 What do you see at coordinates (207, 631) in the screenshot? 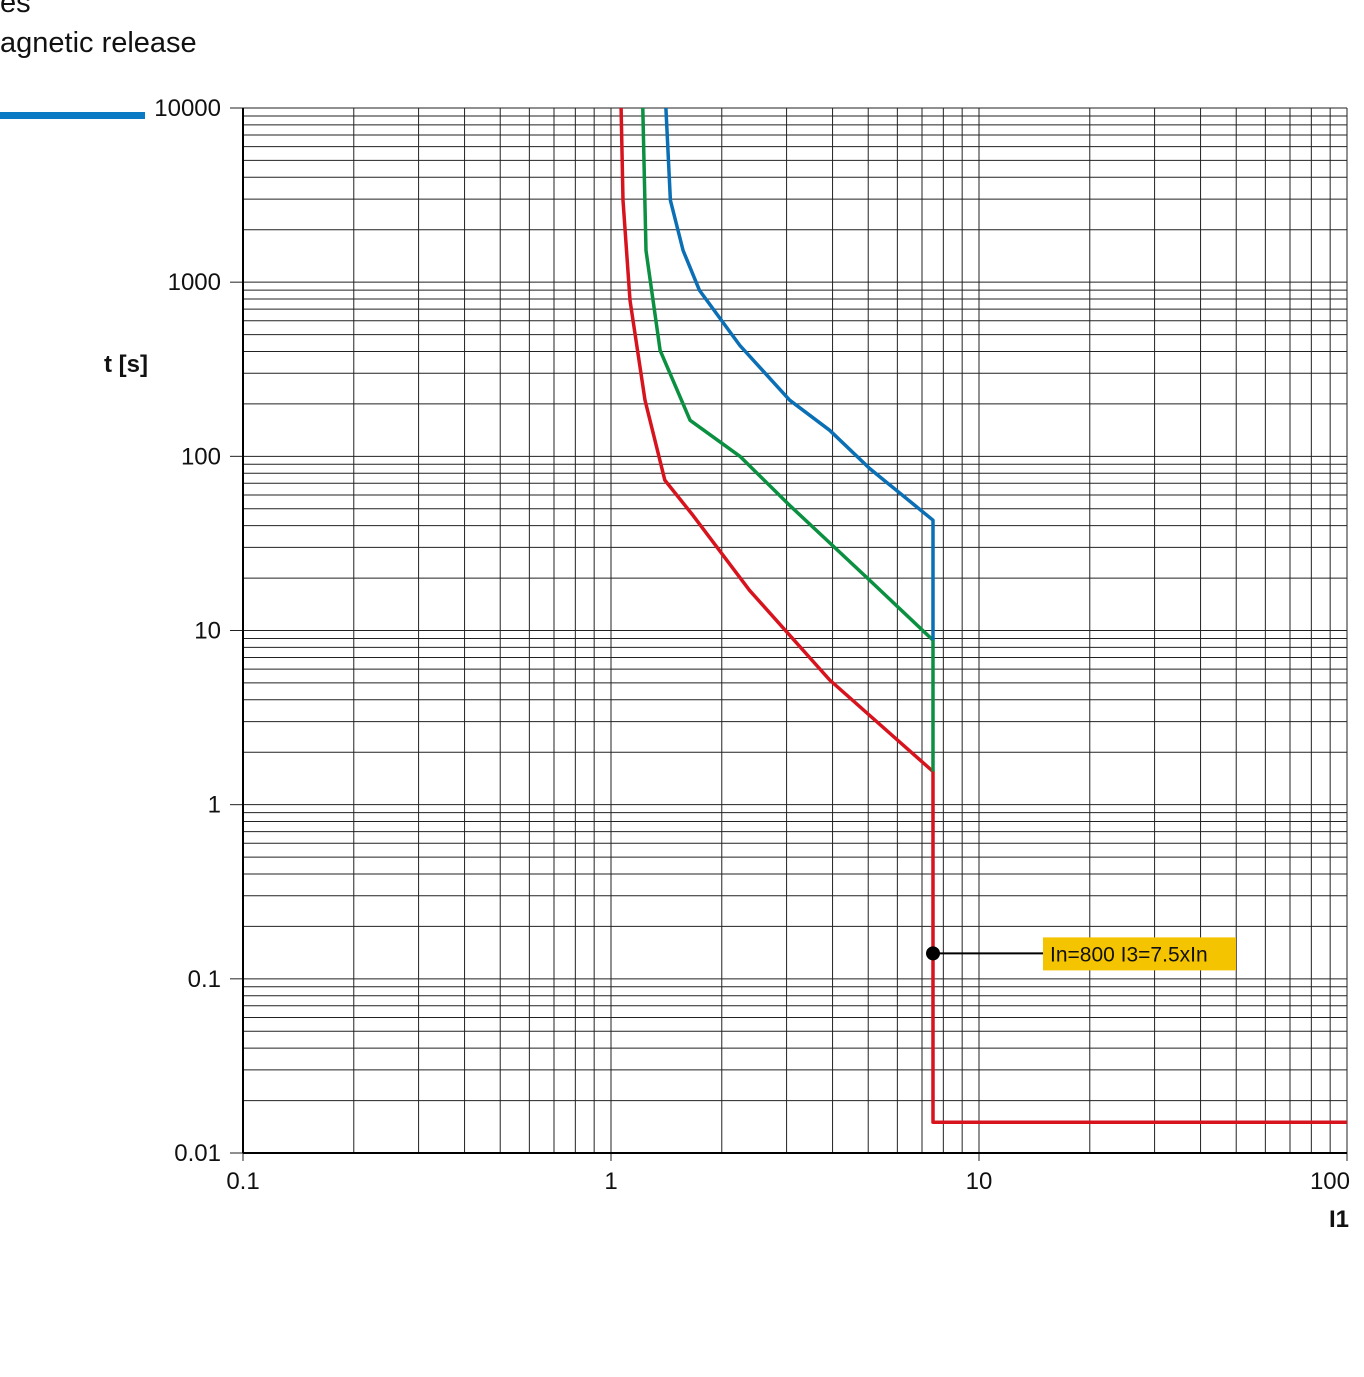
I see `y-tick-label: 10` at bounding box center [207, 631].